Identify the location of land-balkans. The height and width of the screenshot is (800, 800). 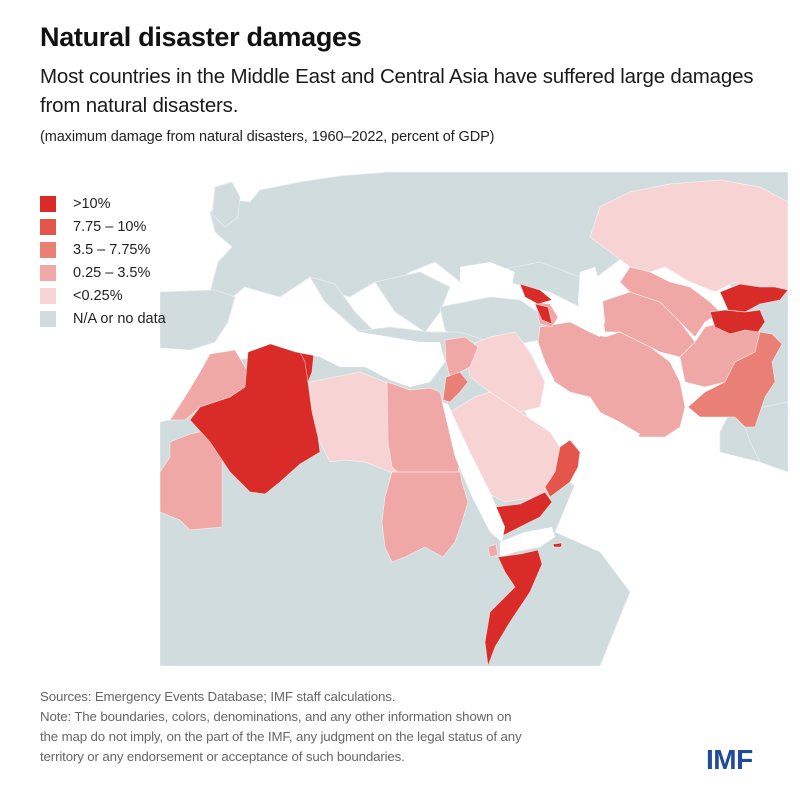
(412, 302).